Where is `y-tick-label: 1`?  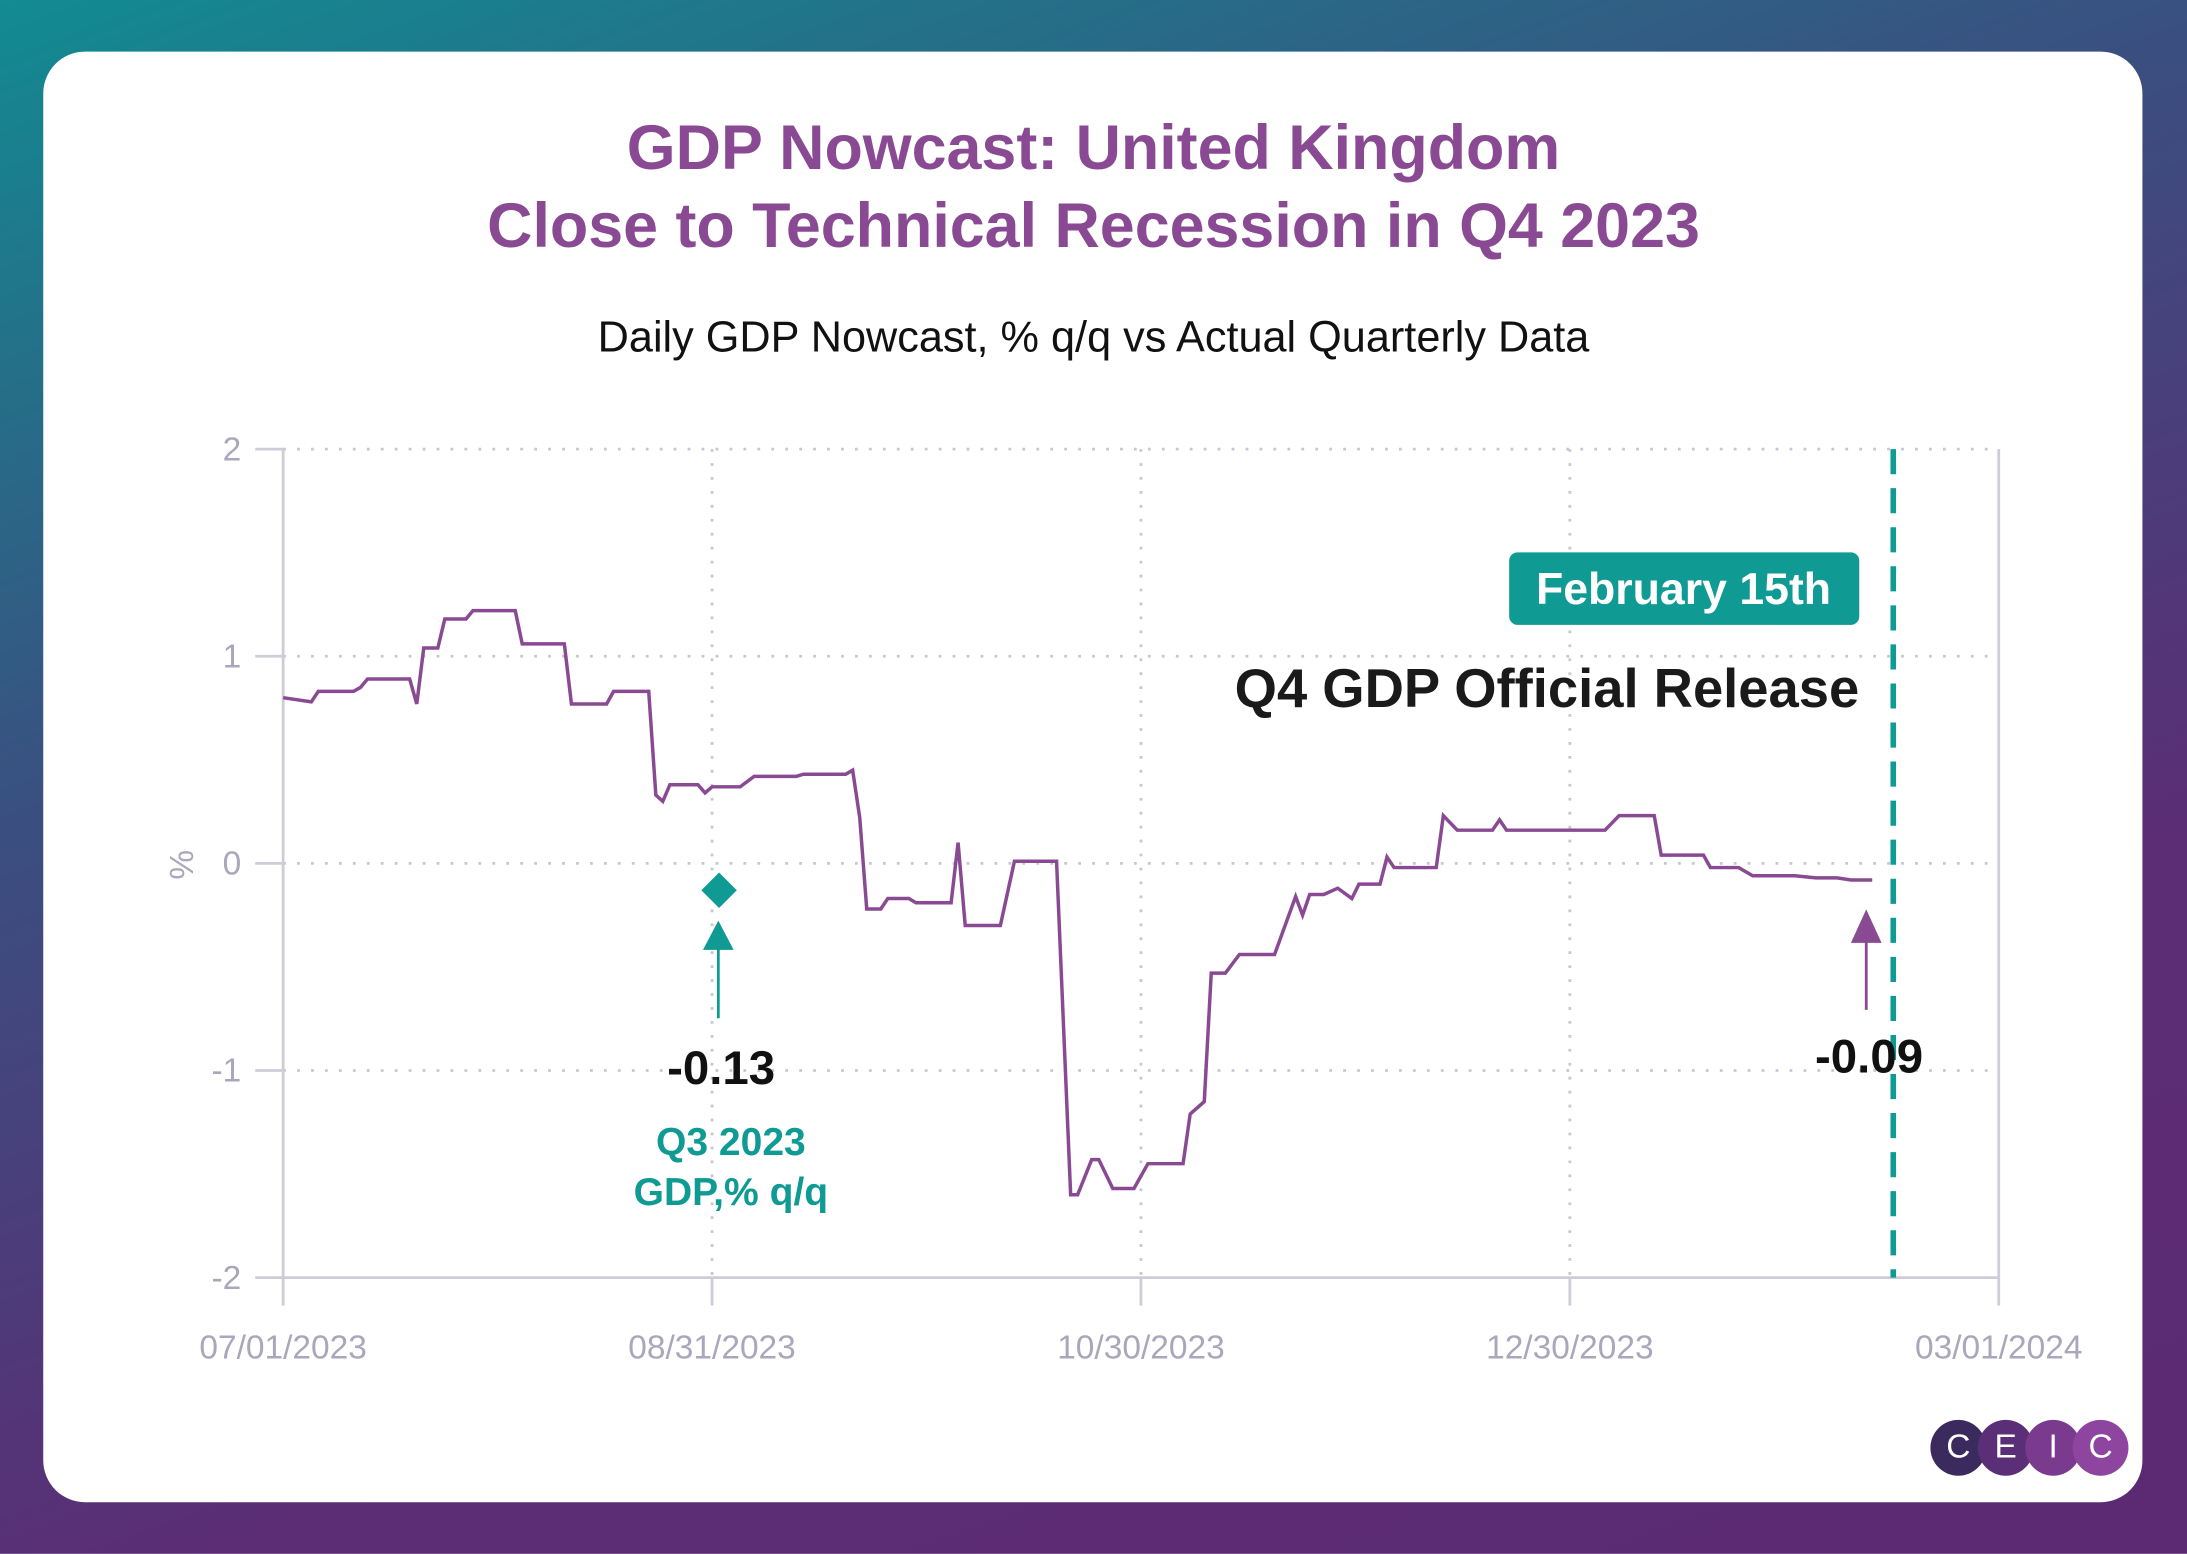 y-tick-label: 1 is located at coordinates (232, 656).